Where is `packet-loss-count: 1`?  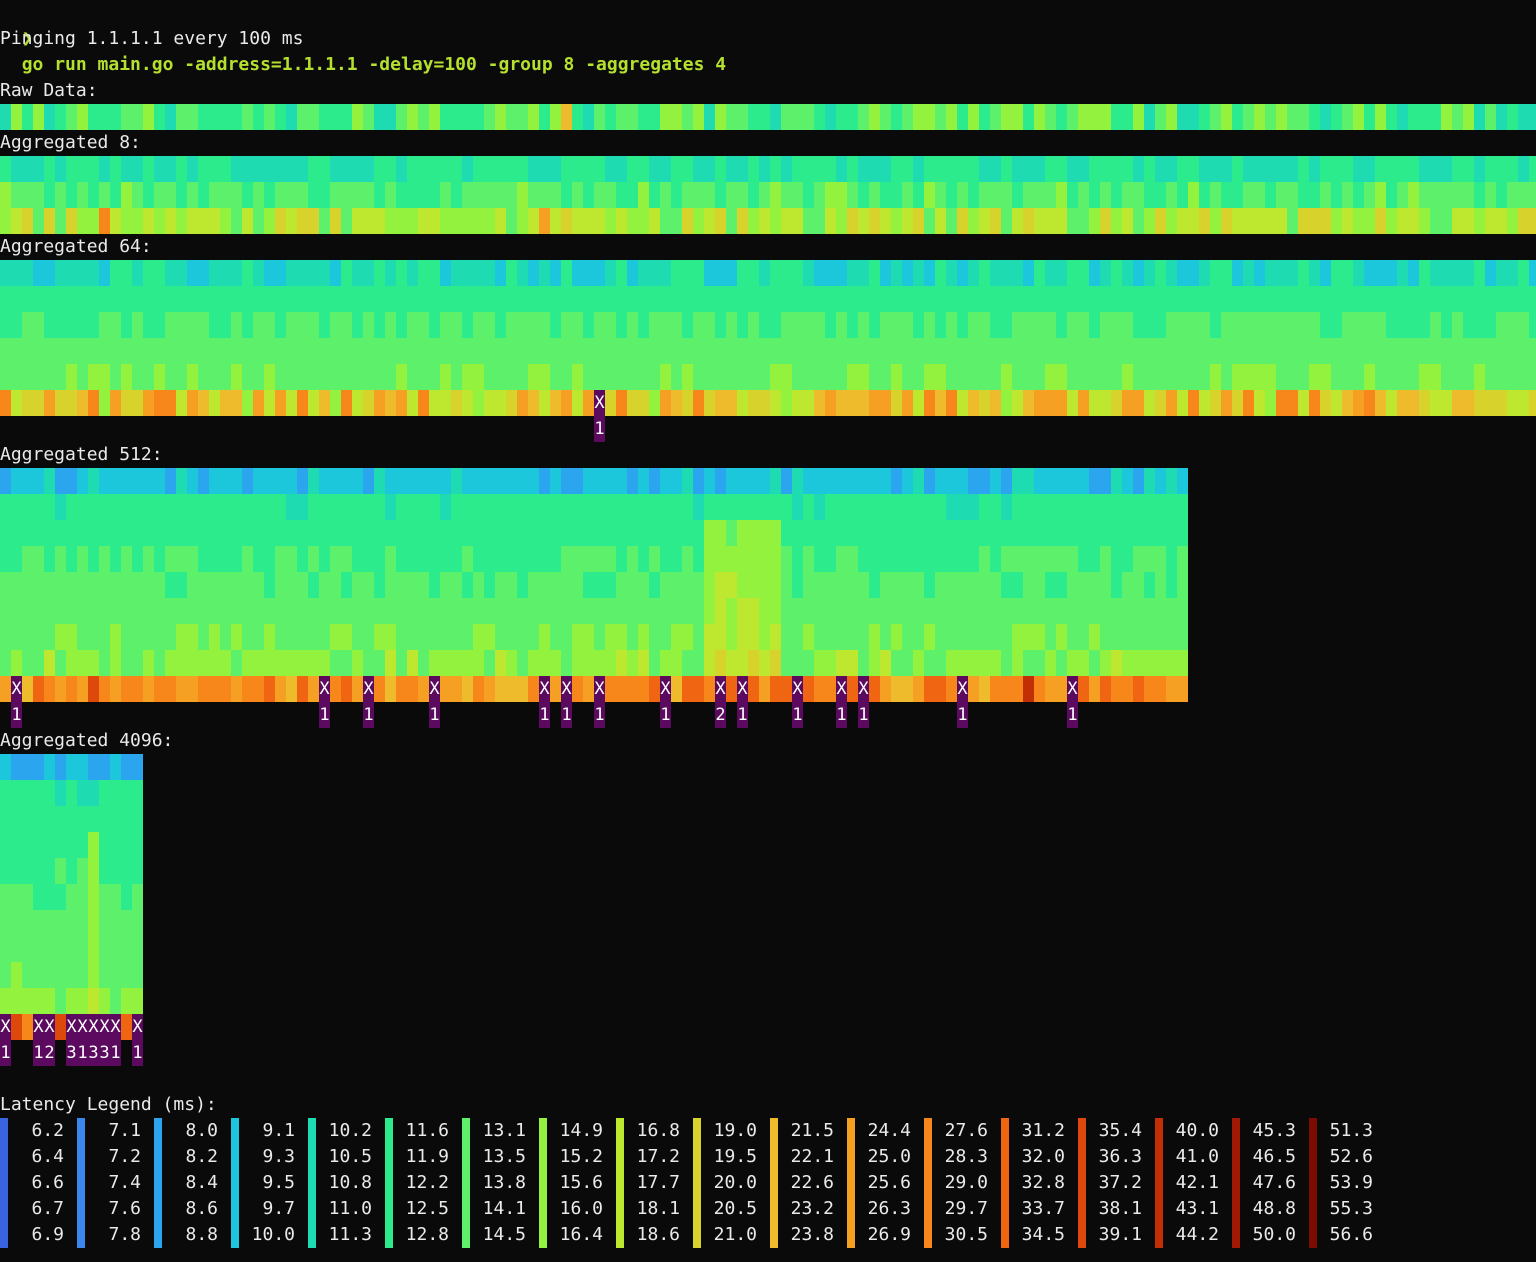
packet-loss-count: 1 is located at coordinates (566, 715).